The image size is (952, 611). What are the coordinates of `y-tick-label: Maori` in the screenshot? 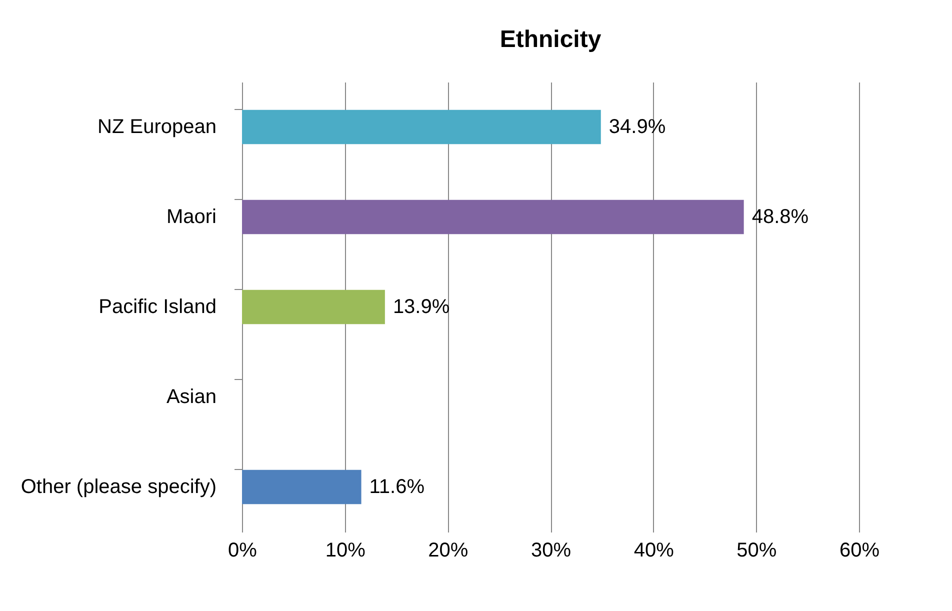 It's located at (191, 217).